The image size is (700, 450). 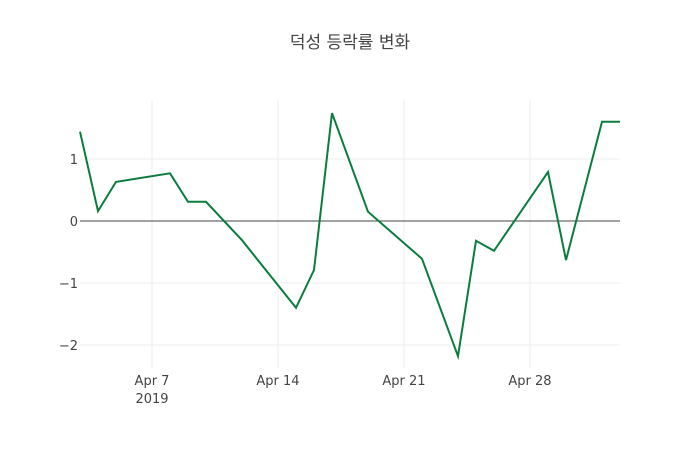 I want to click on y-tick-label: 0, so click(x=74, y=222).